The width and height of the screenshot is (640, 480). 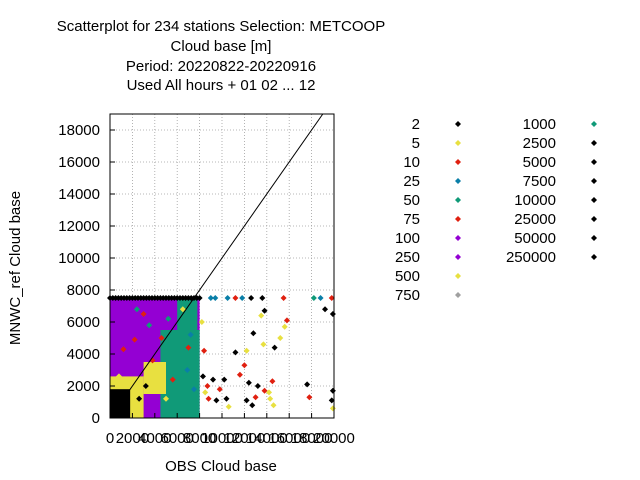 I want to click on data-points, so click(x=221, y=353).